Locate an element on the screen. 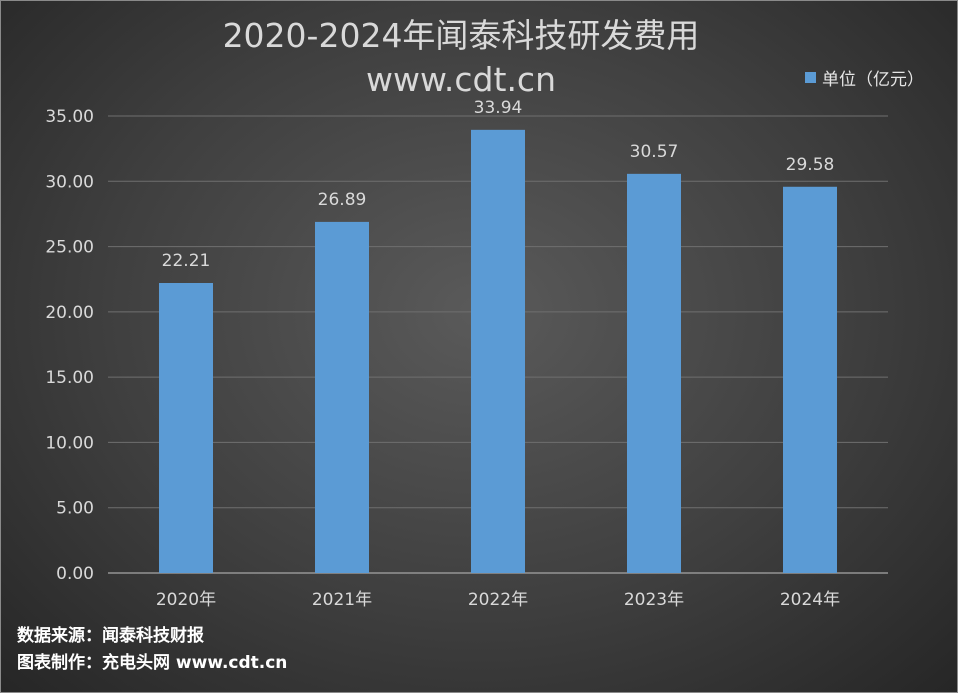  x-tick-label: 2021年 is located at coordinates (342, 600).